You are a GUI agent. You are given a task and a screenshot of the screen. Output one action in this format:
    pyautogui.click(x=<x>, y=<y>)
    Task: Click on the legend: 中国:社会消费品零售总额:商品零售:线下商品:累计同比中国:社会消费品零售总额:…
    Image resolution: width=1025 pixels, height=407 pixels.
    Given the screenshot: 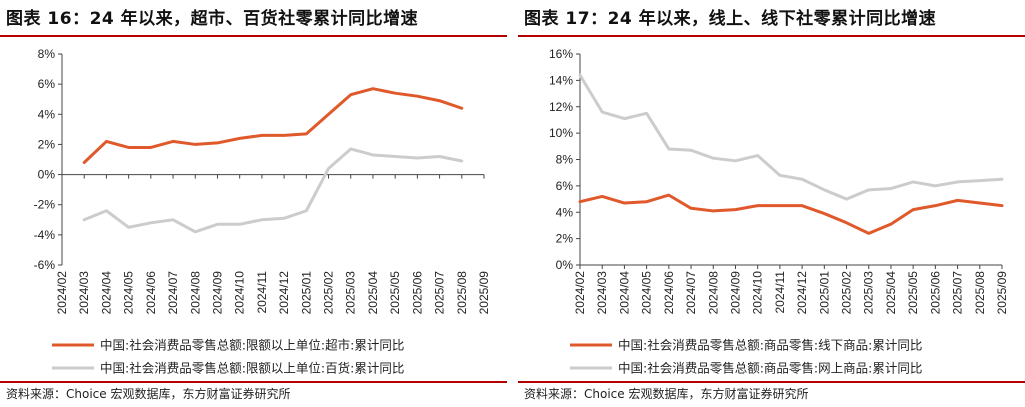 What is the action you would take?
    pyautogui.click(x=746, y=357)
    